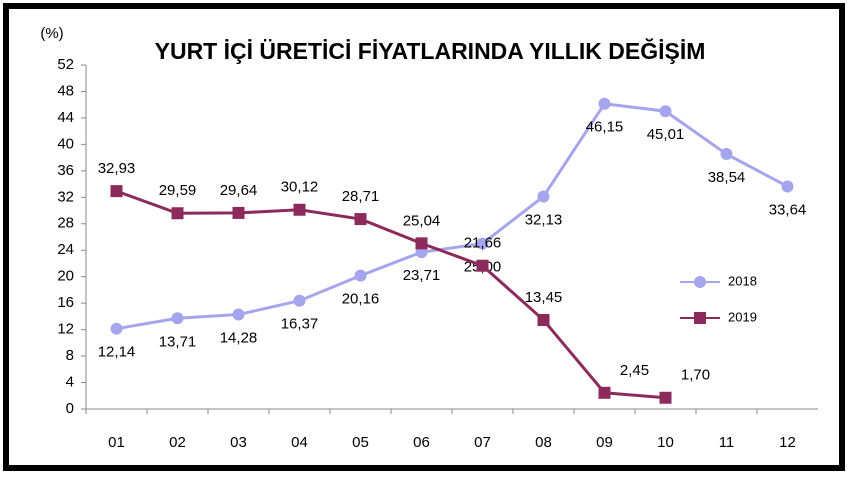 The image size is (860, 480). I want to click on x-tick-label: 09, so click(604, 442).